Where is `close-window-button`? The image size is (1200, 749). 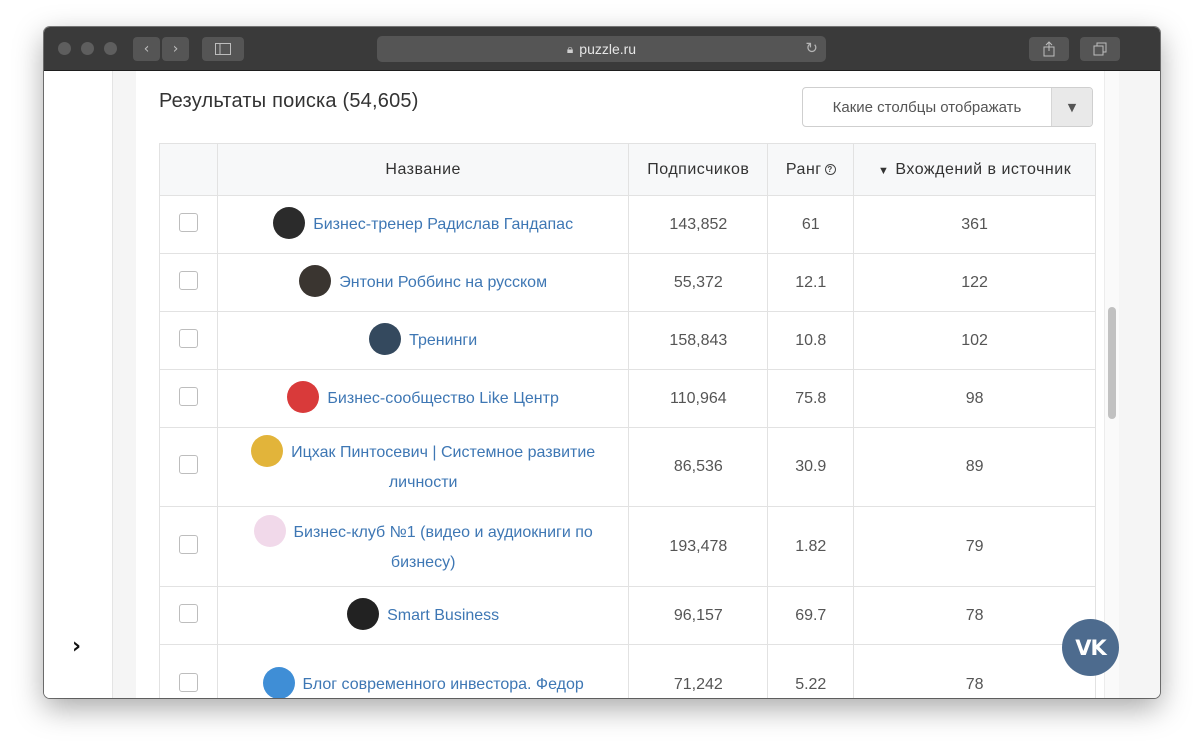 close-window-button is located at coordinates (64, 48).